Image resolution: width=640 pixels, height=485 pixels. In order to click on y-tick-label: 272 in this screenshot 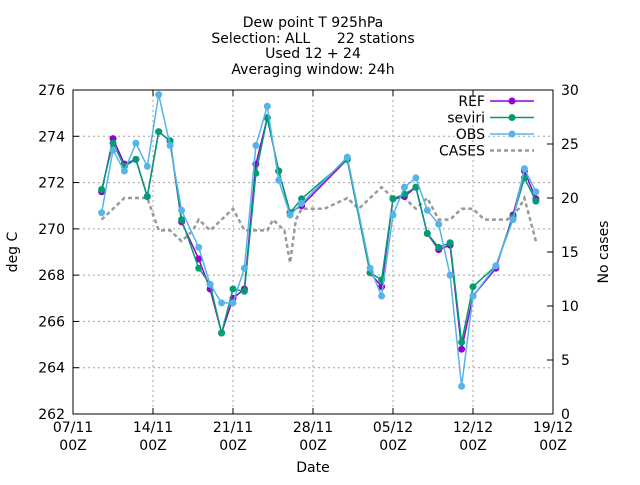, I will do `click(51, 184)`.